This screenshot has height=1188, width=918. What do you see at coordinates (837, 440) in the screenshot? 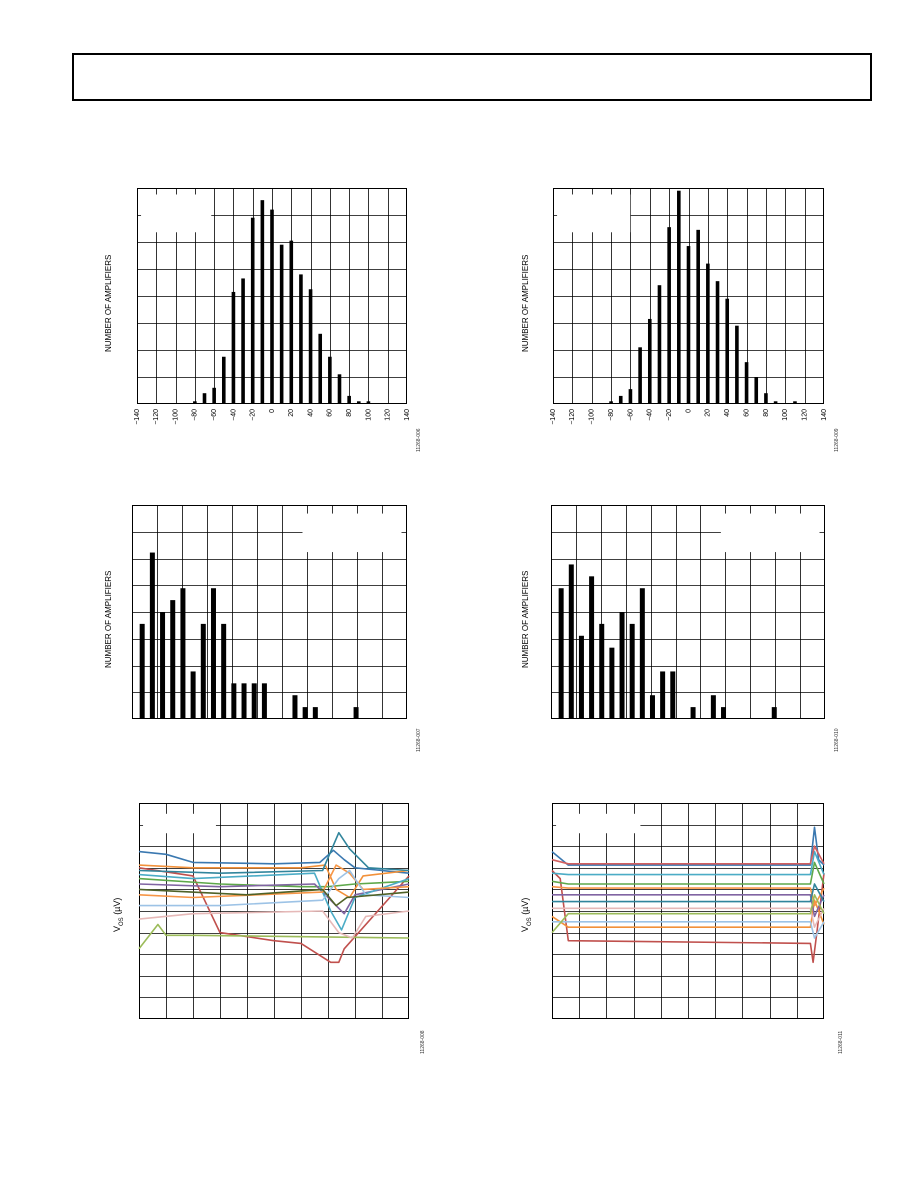
I see `figure-id: 11268-009` at bounding box center [837, 440].